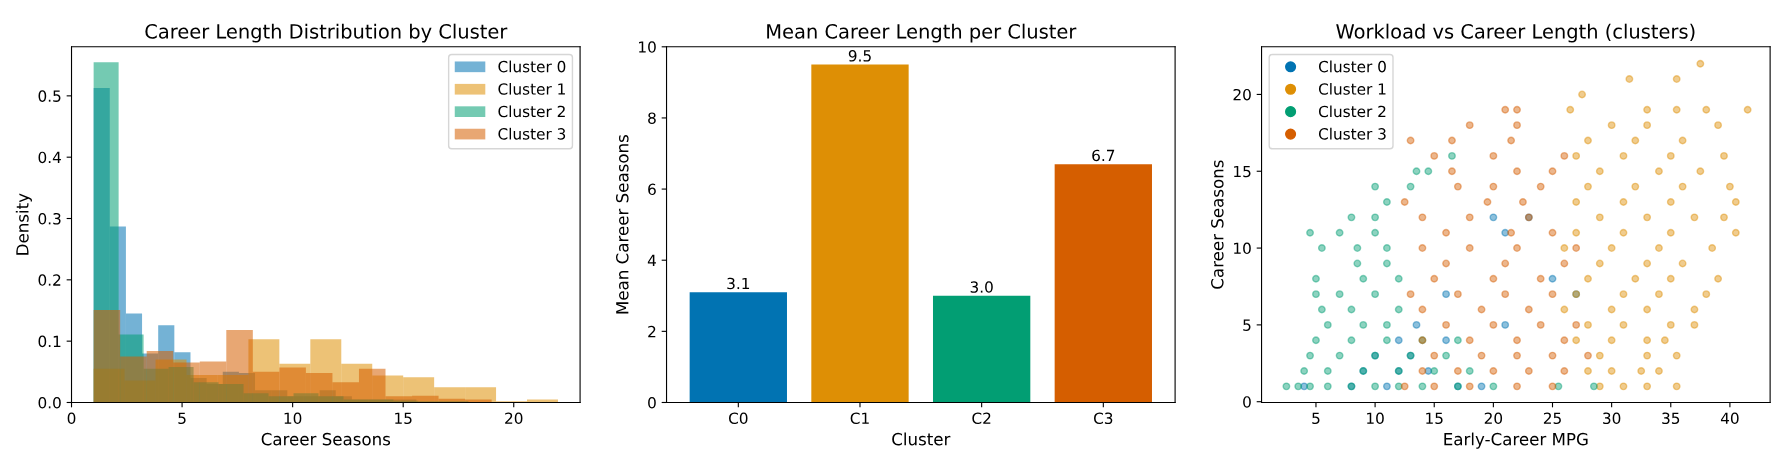 The width and height of the screenshot is (1788, 468). I want to click on chart-title: Workload vs Career Length (clusters), so click(1515, 33).